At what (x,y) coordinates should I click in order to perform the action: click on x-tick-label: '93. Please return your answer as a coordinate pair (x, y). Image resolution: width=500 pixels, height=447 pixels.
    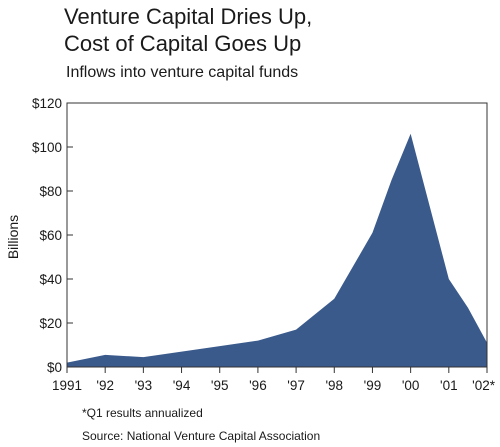
    Looking at the image, I should click on (144, 385).